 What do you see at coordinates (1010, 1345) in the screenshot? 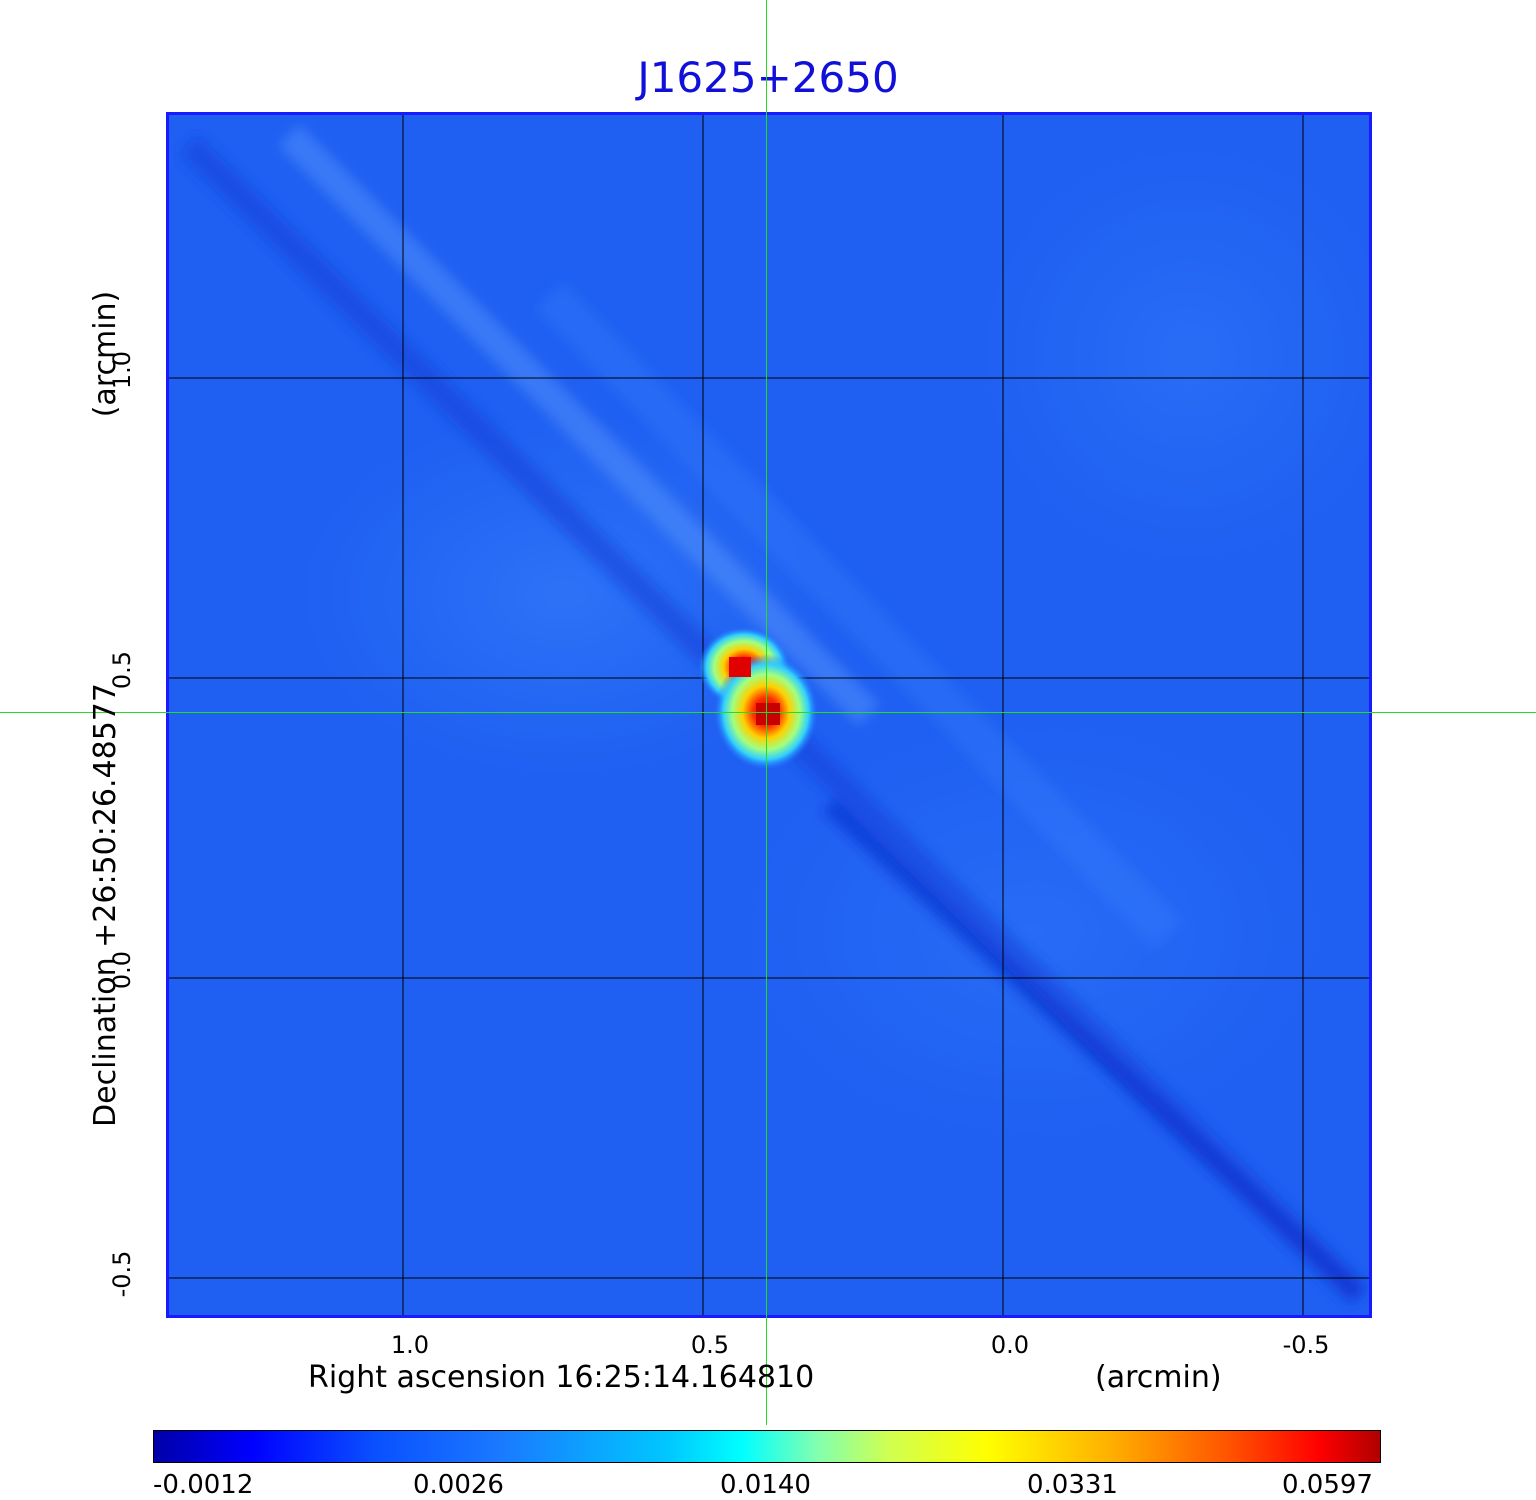
I see `x-tick: 0.0` at bounding box center [1010, 1345].